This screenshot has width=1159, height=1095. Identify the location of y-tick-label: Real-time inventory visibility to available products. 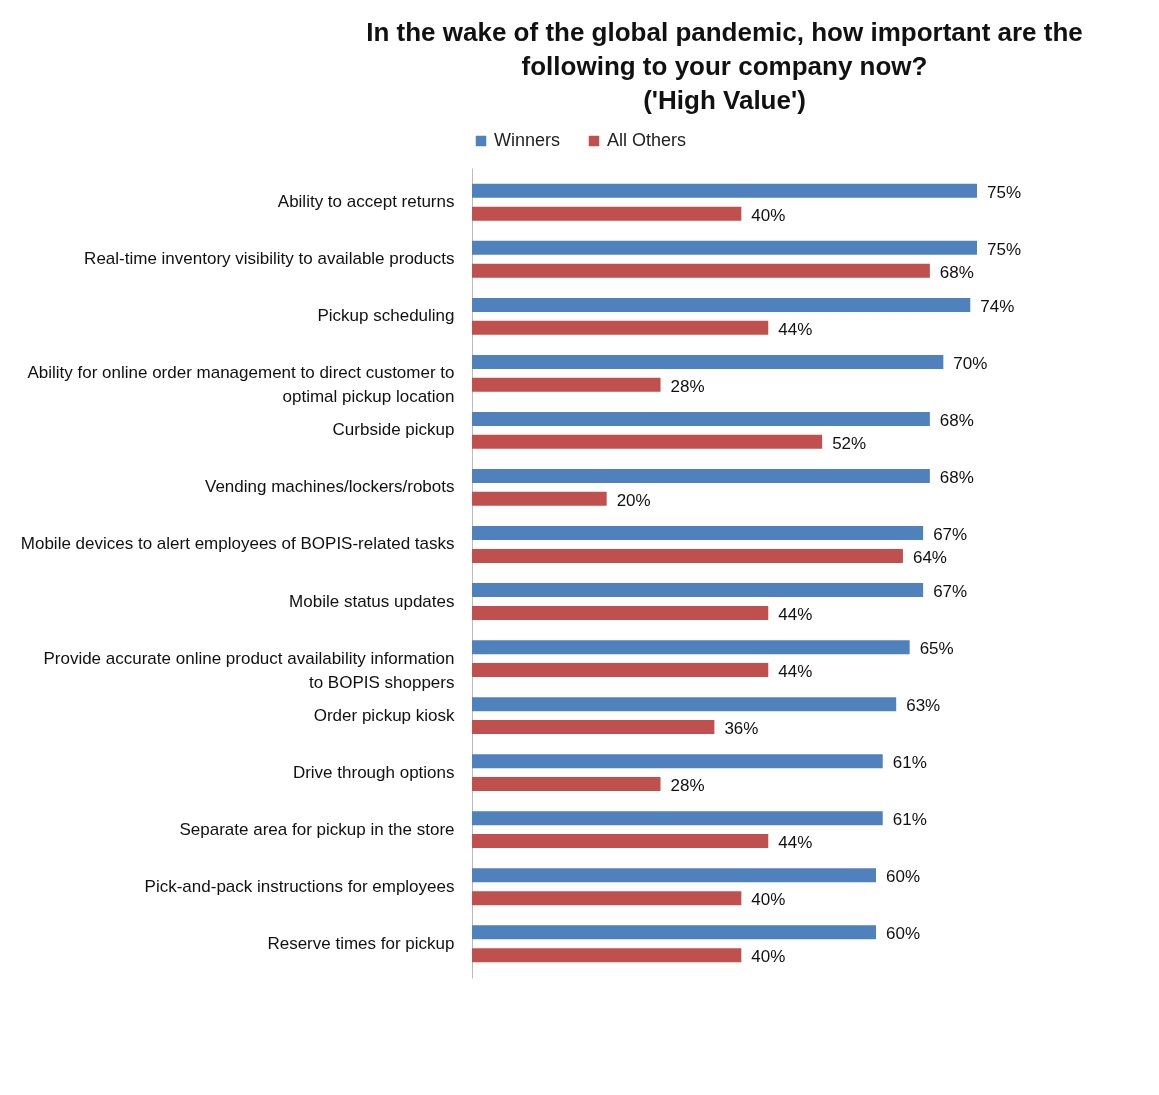
(269, 259).